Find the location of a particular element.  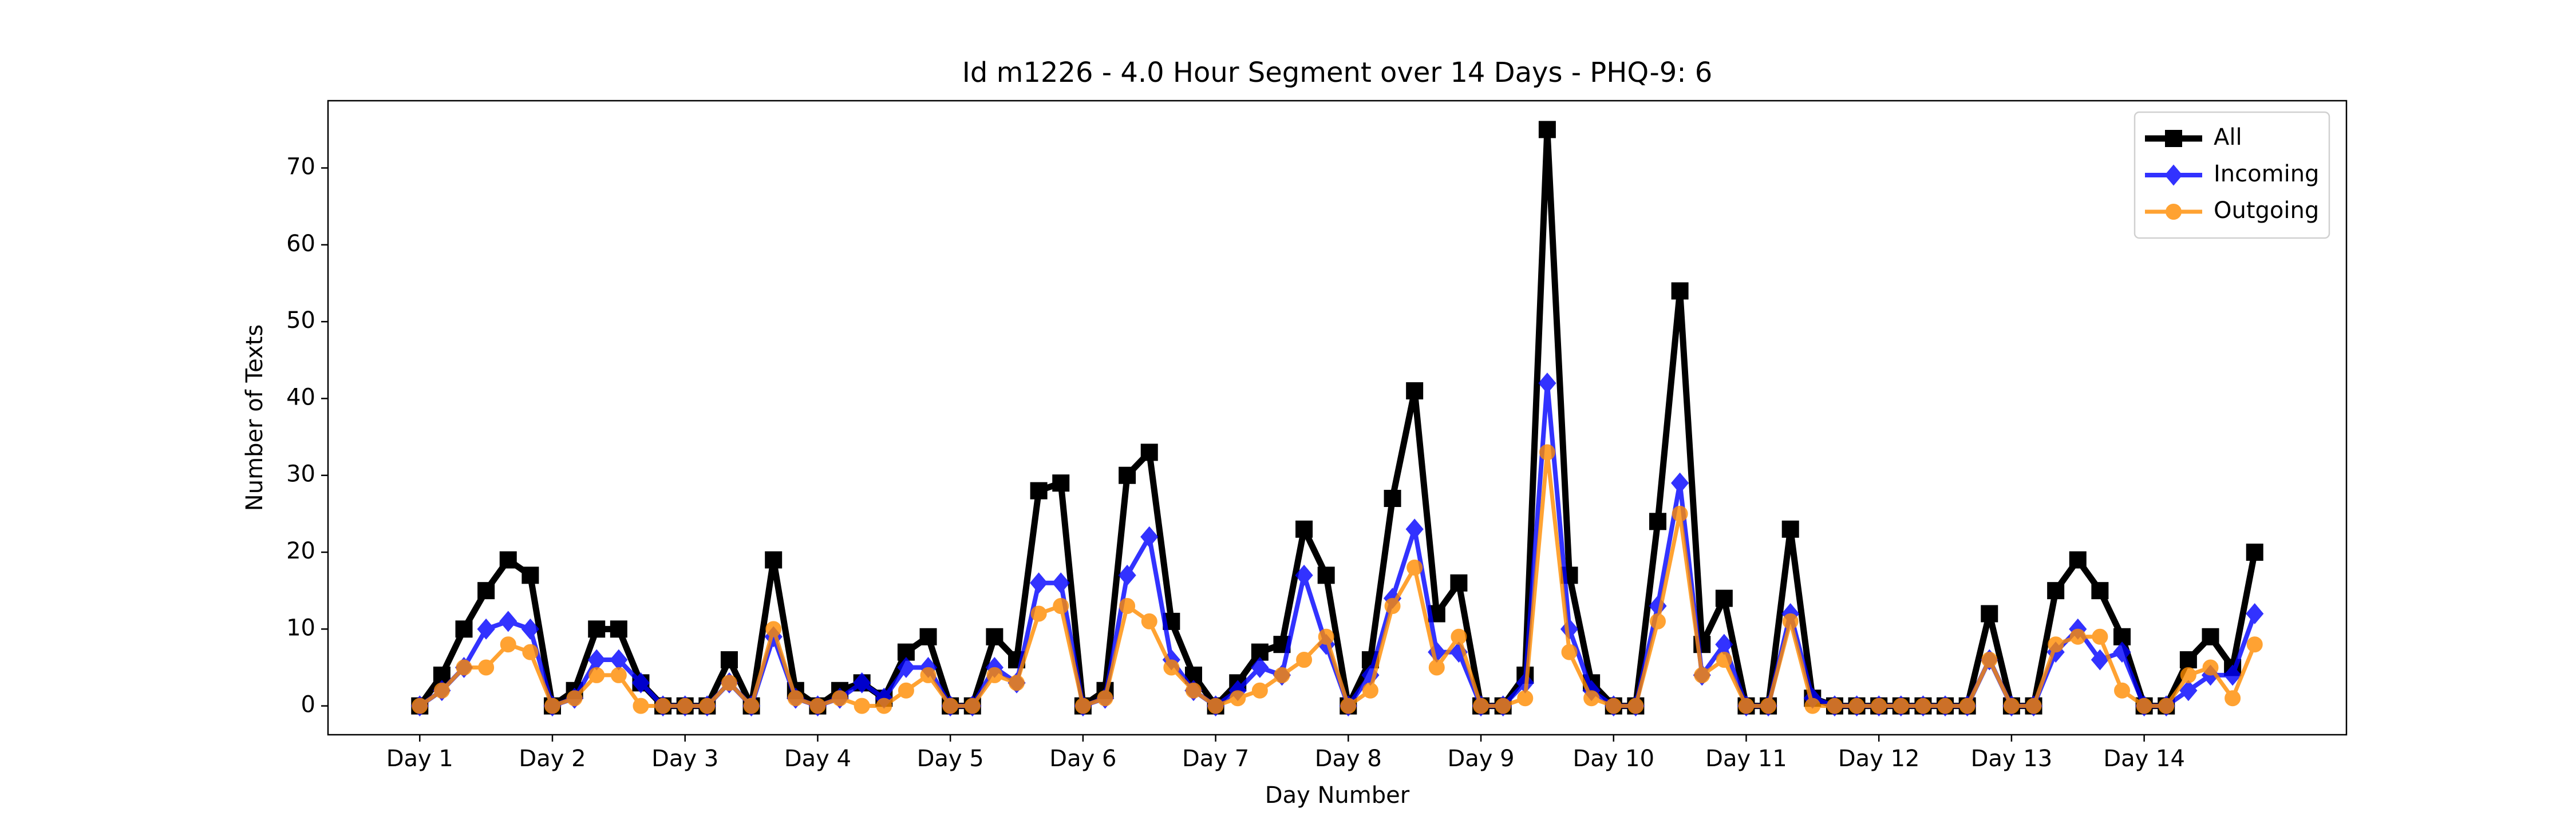

y-tick-label: 20 is located at coordinates (301, 551).